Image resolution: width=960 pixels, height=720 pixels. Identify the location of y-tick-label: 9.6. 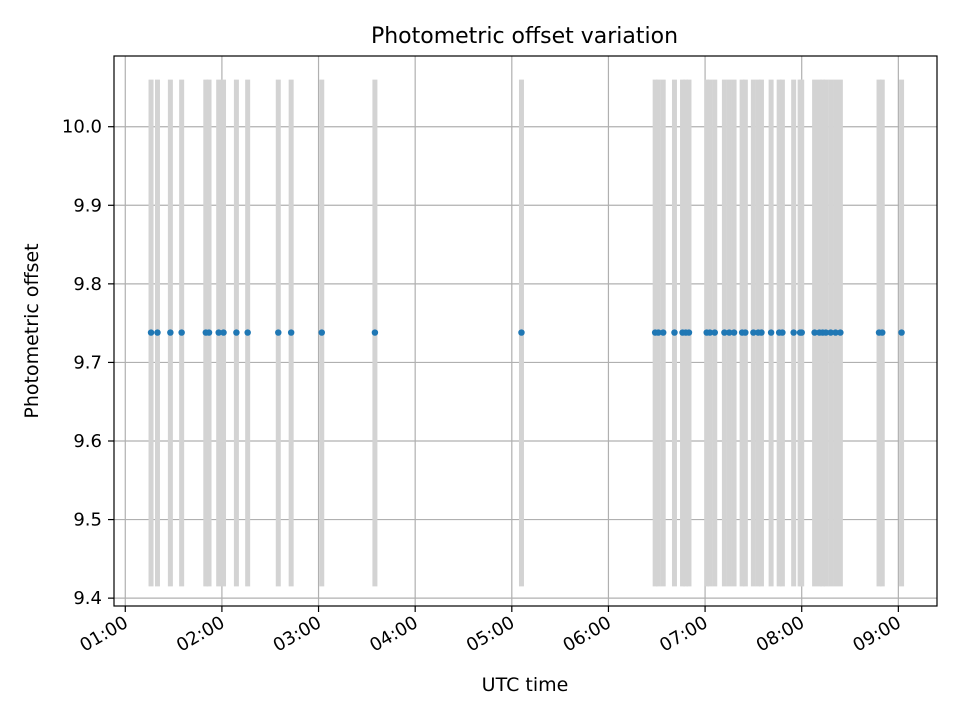
(87, 441).